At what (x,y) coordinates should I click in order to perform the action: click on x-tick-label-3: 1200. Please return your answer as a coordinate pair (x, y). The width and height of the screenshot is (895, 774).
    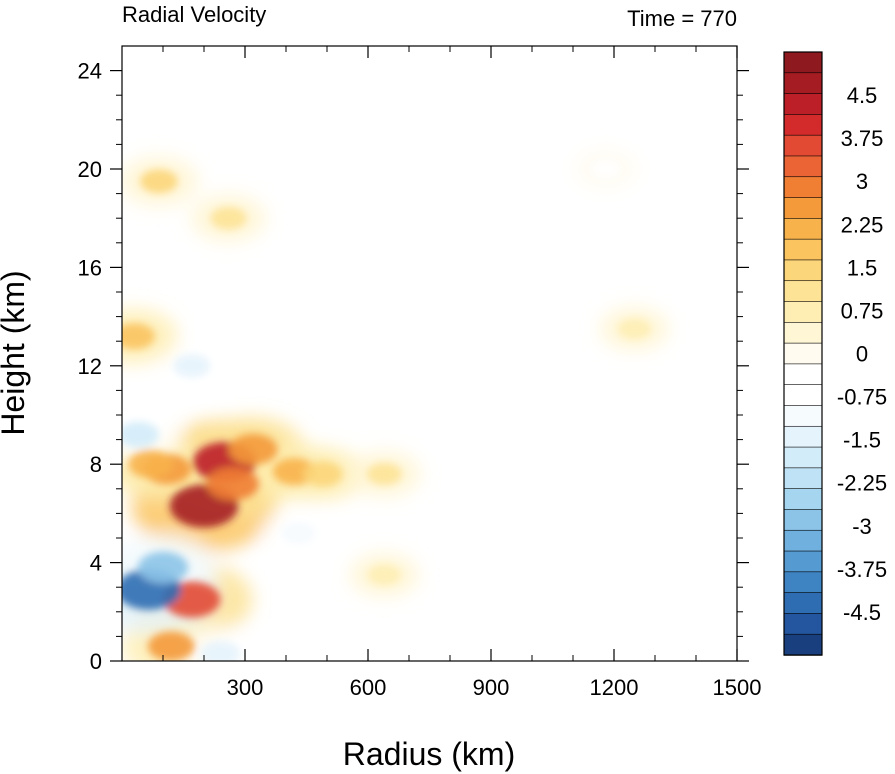
    Looking at the image, I should click on (614, 687).